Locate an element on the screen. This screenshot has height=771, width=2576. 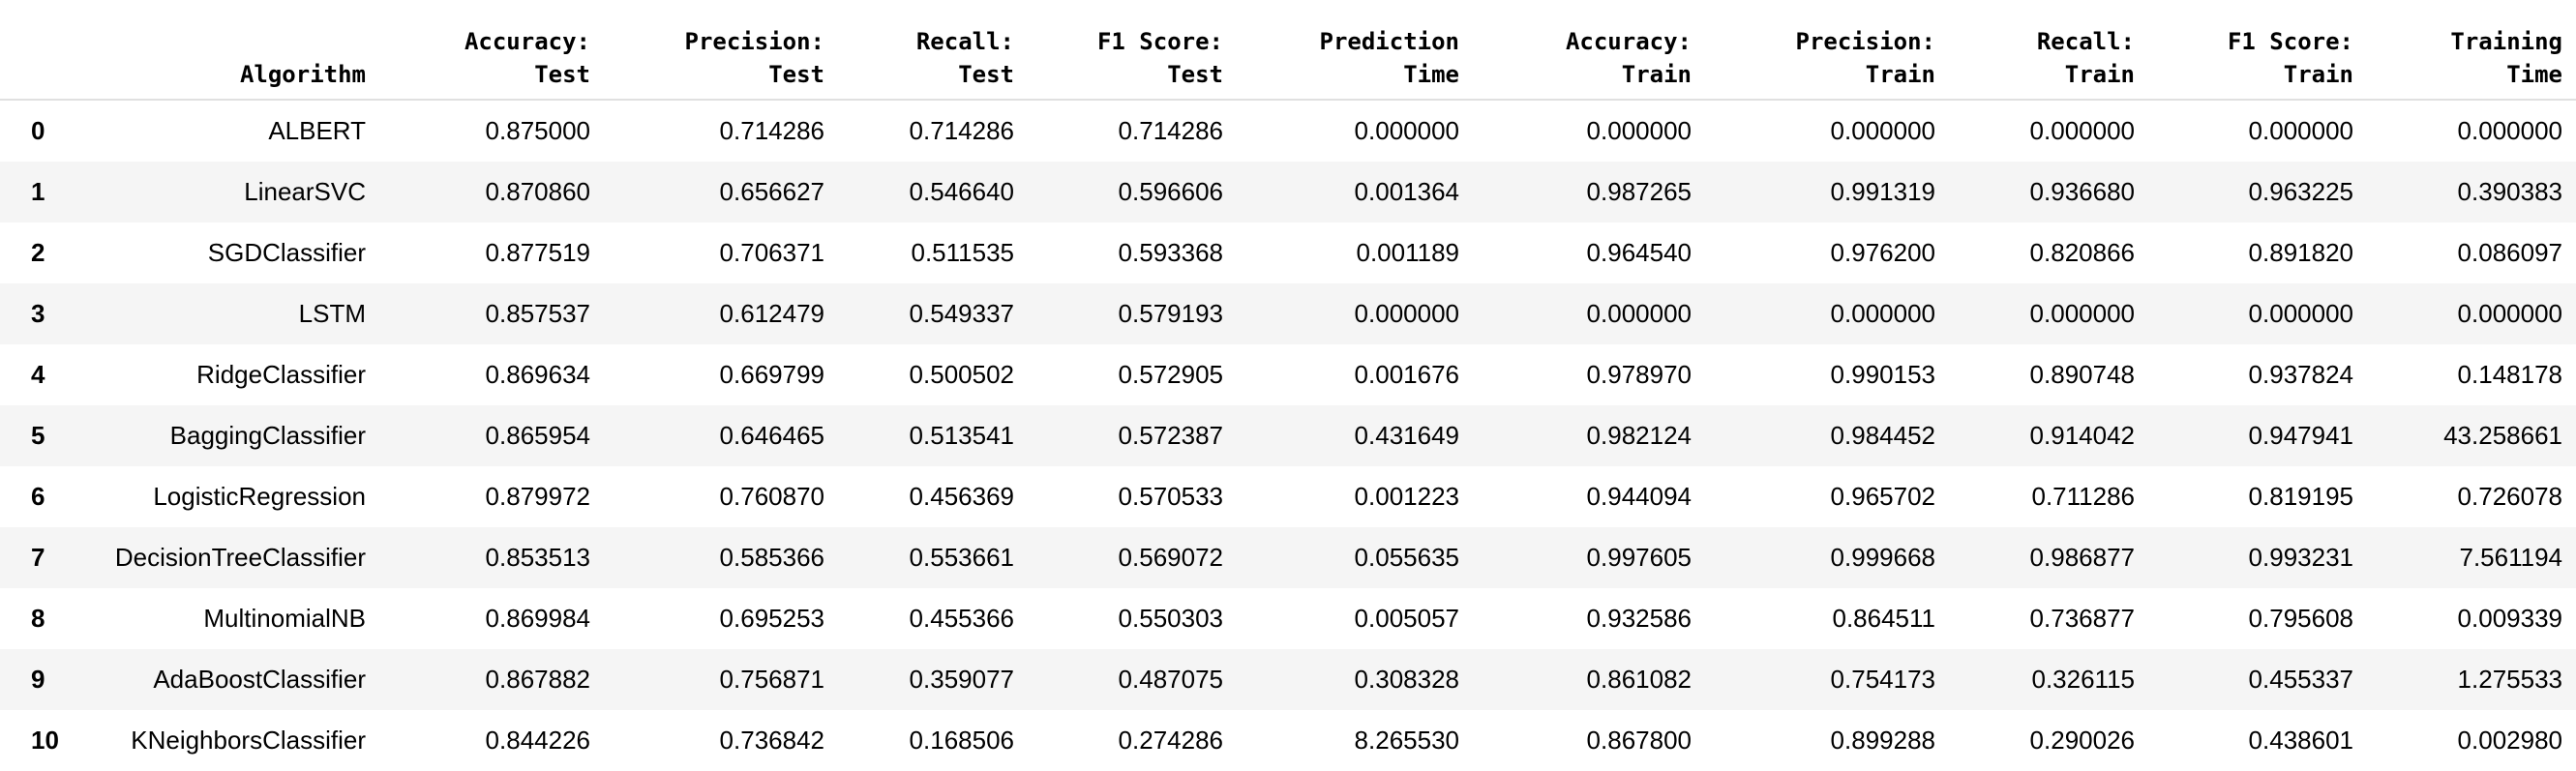
metric-cell: 0.274286 is located at coordinates (1170, 740).